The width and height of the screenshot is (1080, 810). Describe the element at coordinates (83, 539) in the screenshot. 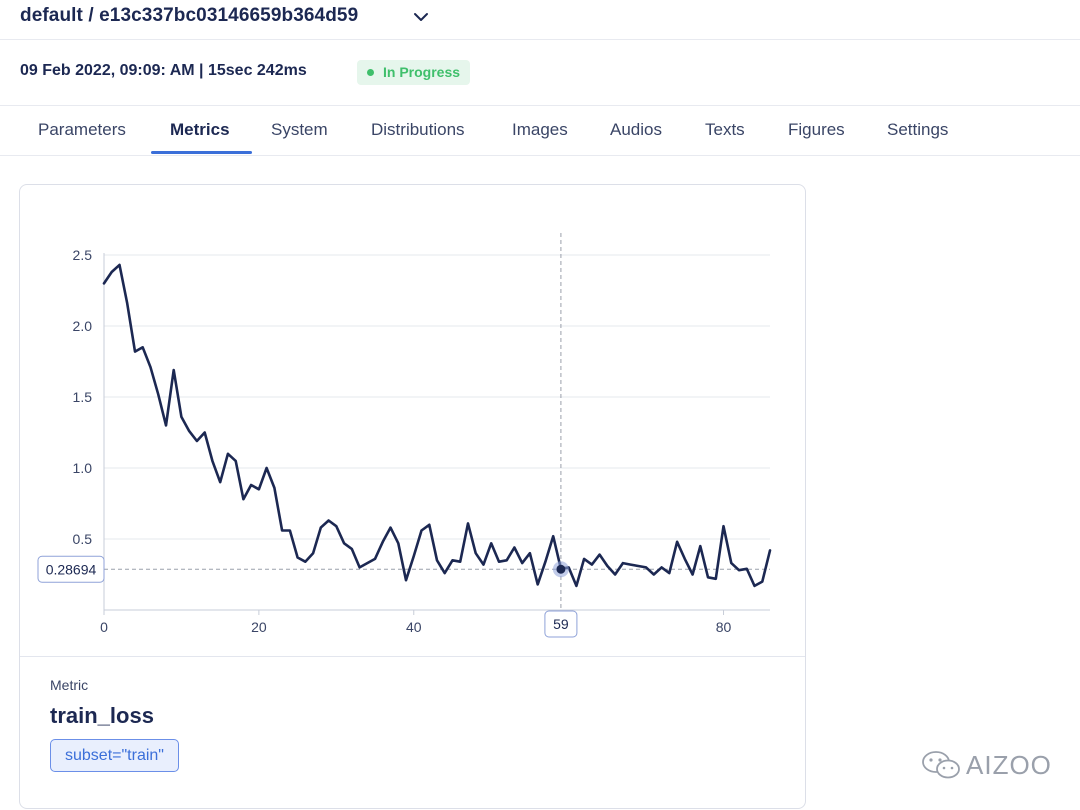

I see `y-tick-label: 0.5` at that location.